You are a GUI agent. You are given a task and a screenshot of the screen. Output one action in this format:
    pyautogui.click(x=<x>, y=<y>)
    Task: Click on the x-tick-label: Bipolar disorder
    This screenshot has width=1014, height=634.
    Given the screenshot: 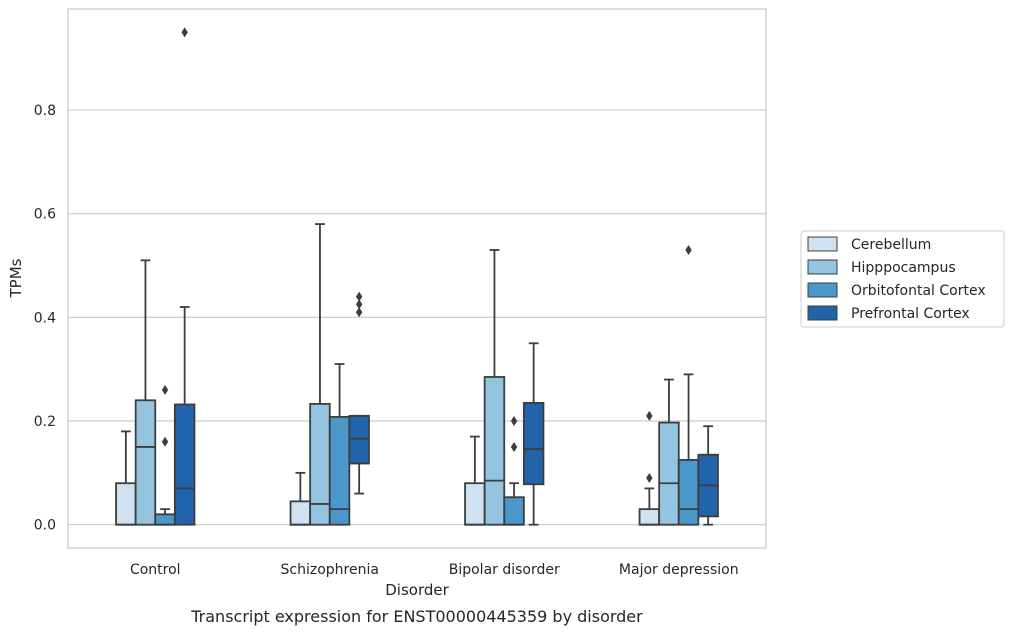 What is the action you would take?
    pyautogui.click(x=504, y=570)
    